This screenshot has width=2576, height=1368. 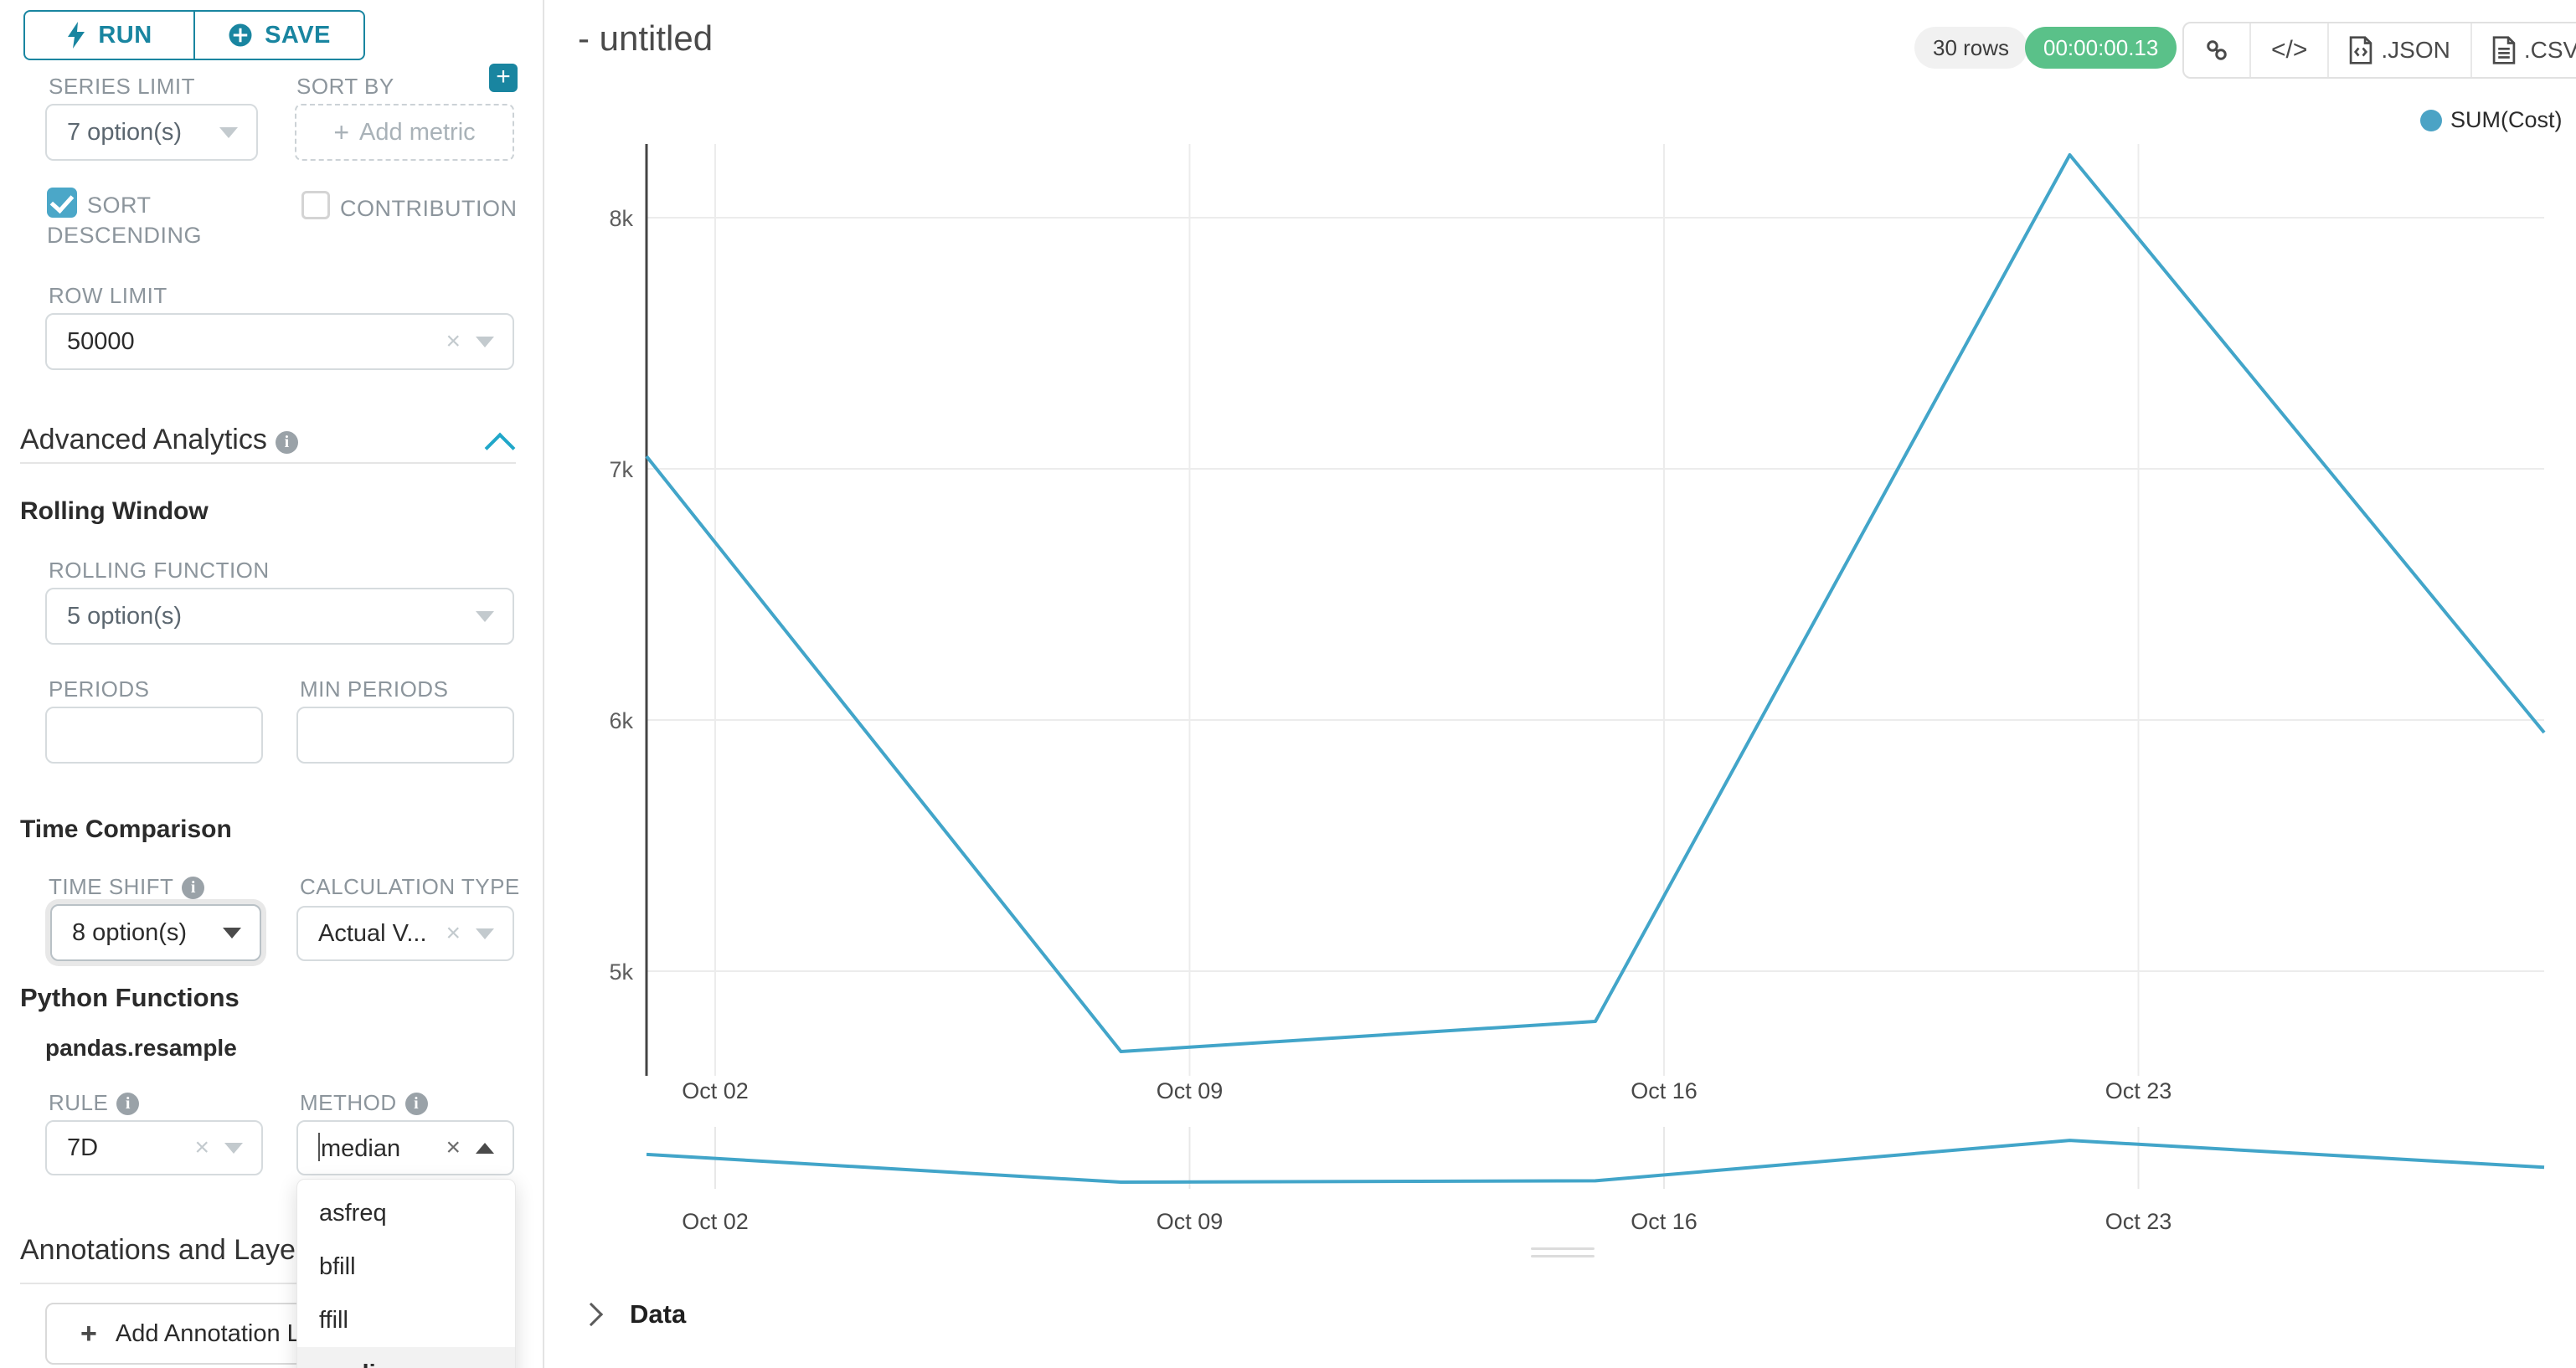 I want to click on csv-button-label: .CSV, so click(x=2549, y=50).